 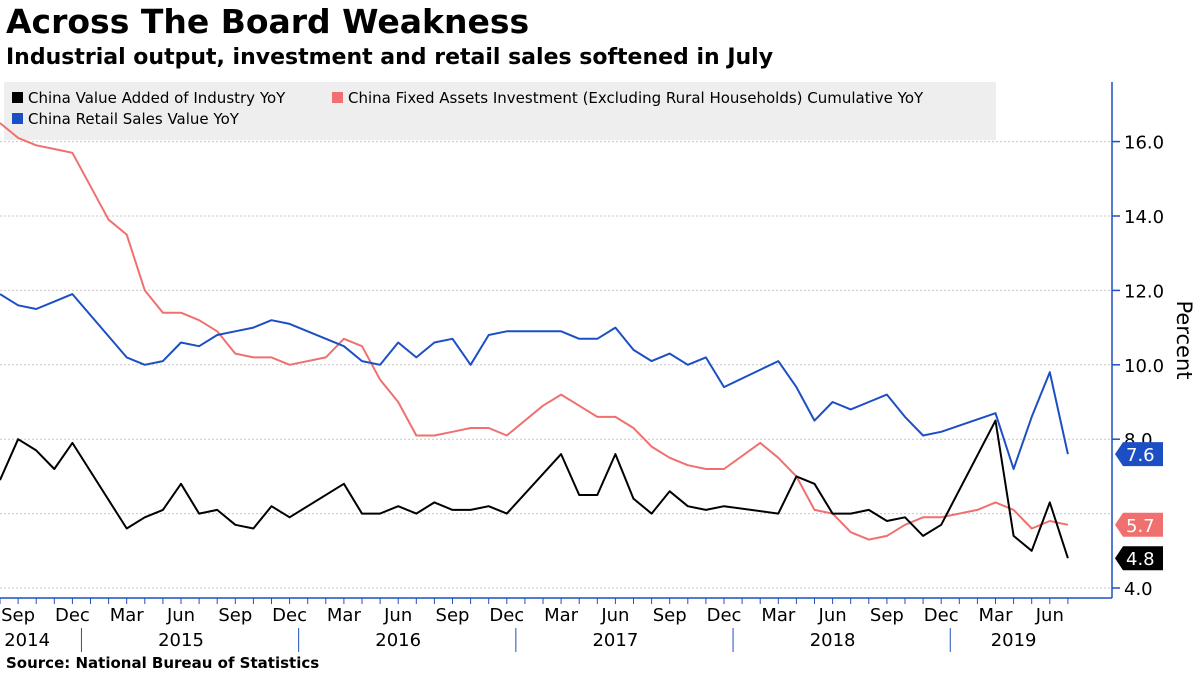 I want to click on y-tick-label: 14.0, so click(x=1144, y=217).